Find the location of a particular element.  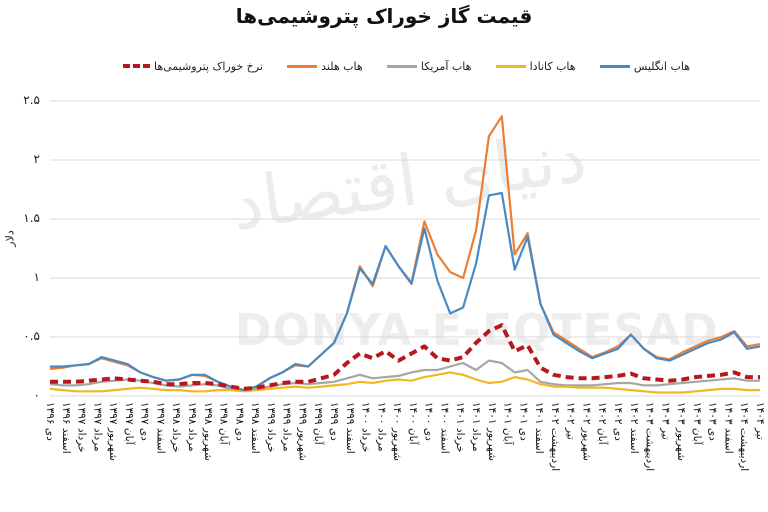

x-tick-label: شهریور ۱۴۰۱ is located at coordinates (491, 431).